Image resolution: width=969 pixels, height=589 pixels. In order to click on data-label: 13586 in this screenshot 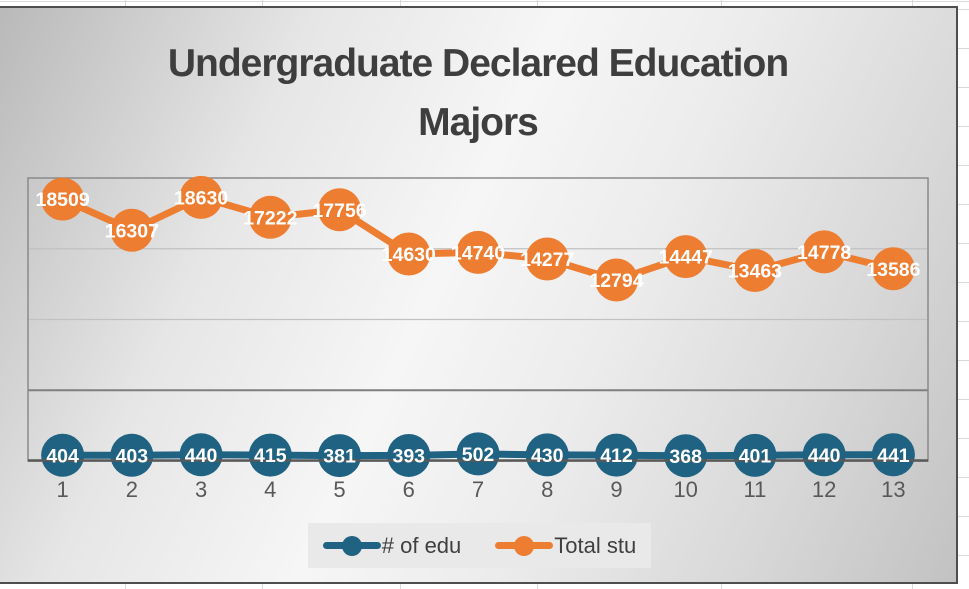, I will do `click(893, 270)`.